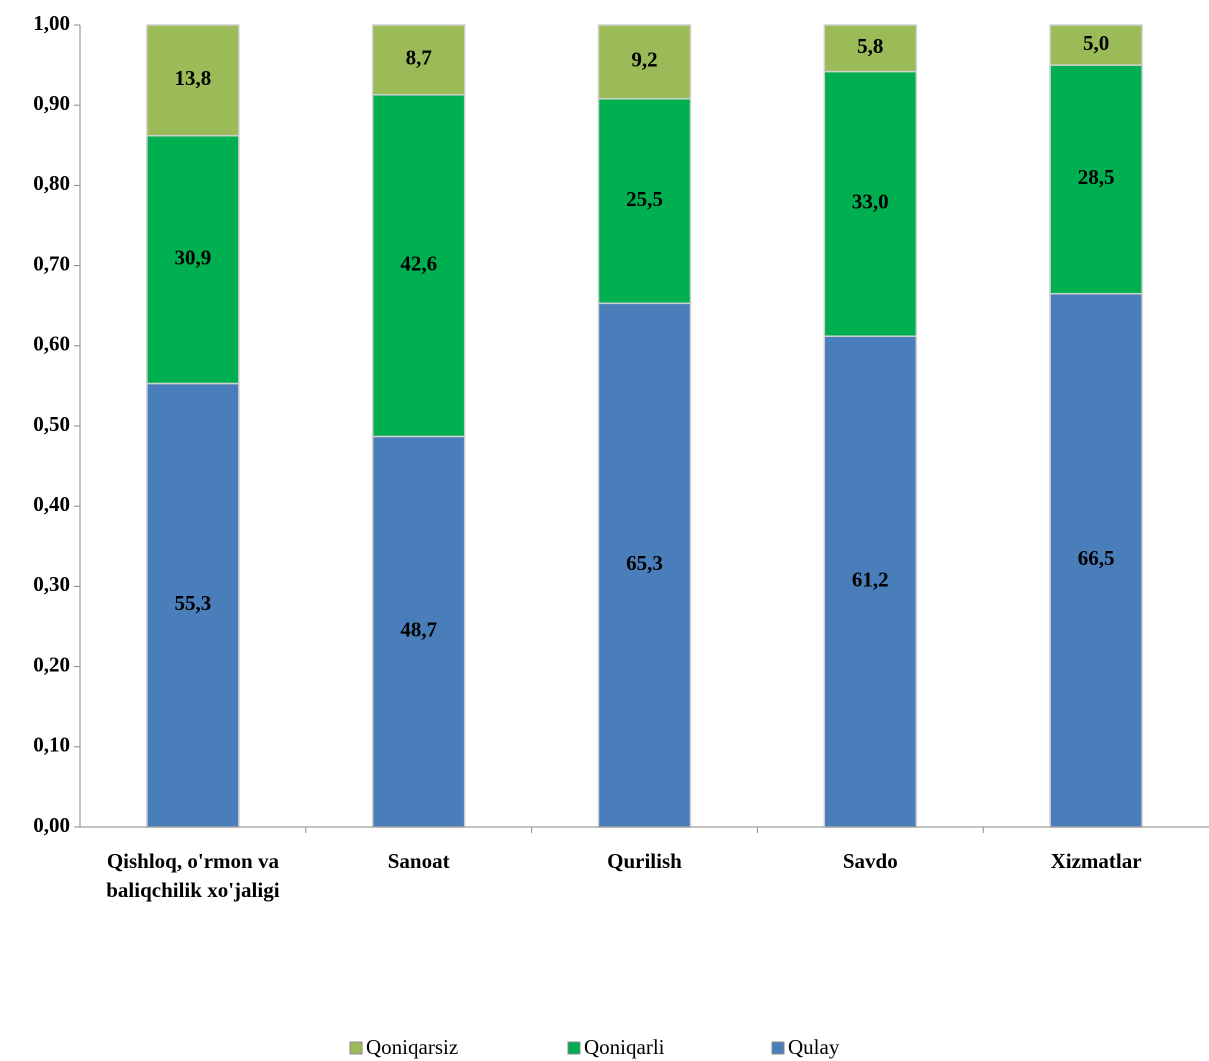 The height and width of the screenshot is (1061, 1209). Describe the element at coordinates (418, 861) in the screenshot. I see `x-tick-label: Sanoat` at that location.